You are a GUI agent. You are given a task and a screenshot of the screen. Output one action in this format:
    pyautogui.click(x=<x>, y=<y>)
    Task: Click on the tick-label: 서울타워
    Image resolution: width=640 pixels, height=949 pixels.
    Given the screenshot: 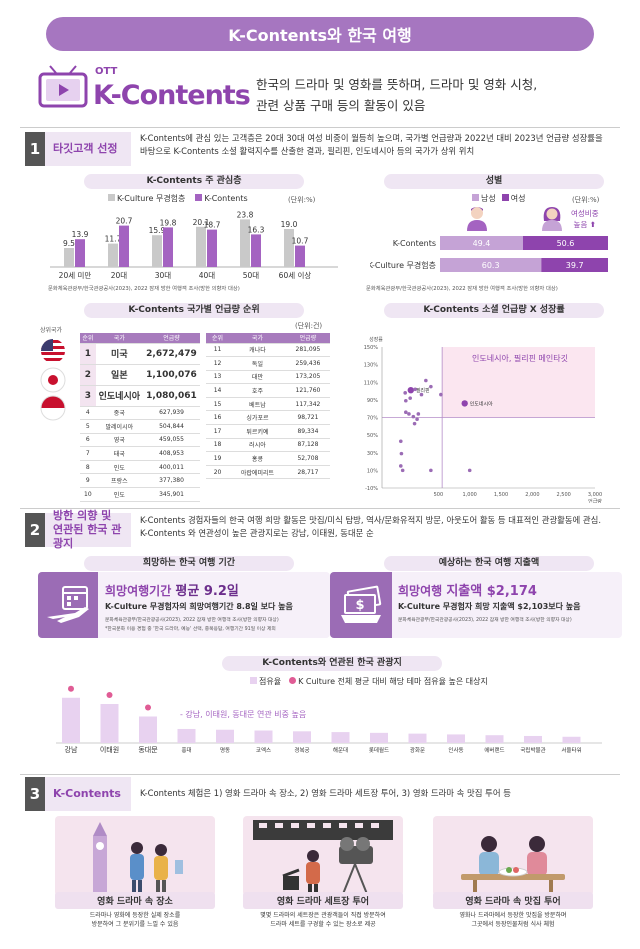 What is the action you would take?
    pyautogui.click(x=571, y=750)
    